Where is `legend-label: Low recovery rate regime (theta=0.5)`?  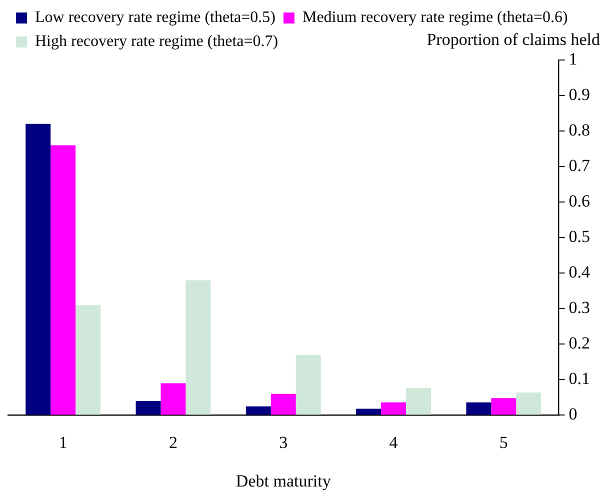 legend-label: Low recovery rate regime (theta=0.5) is located at coordinates (155, 17).